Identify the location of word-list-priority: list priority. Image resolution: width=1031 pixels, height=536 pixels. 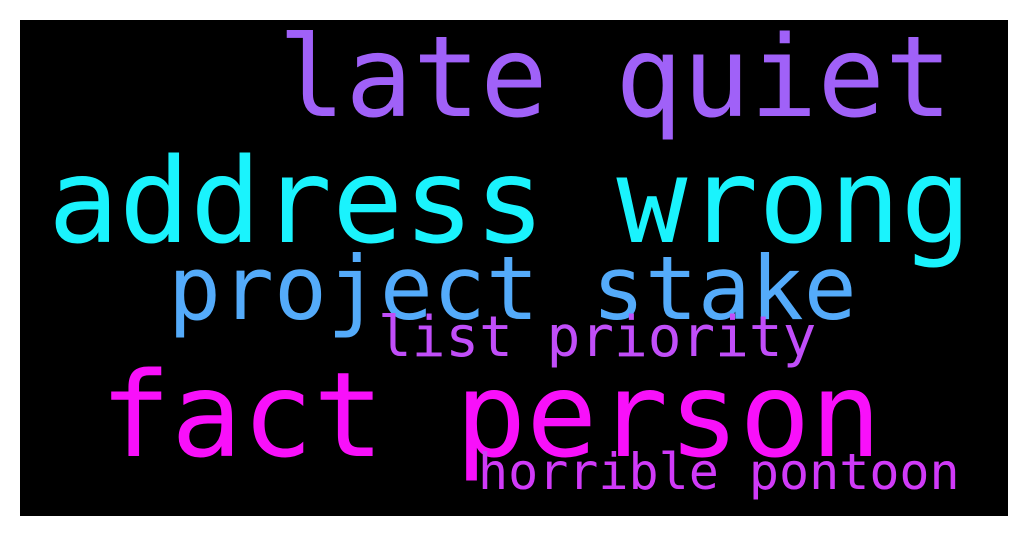
(597, 337).